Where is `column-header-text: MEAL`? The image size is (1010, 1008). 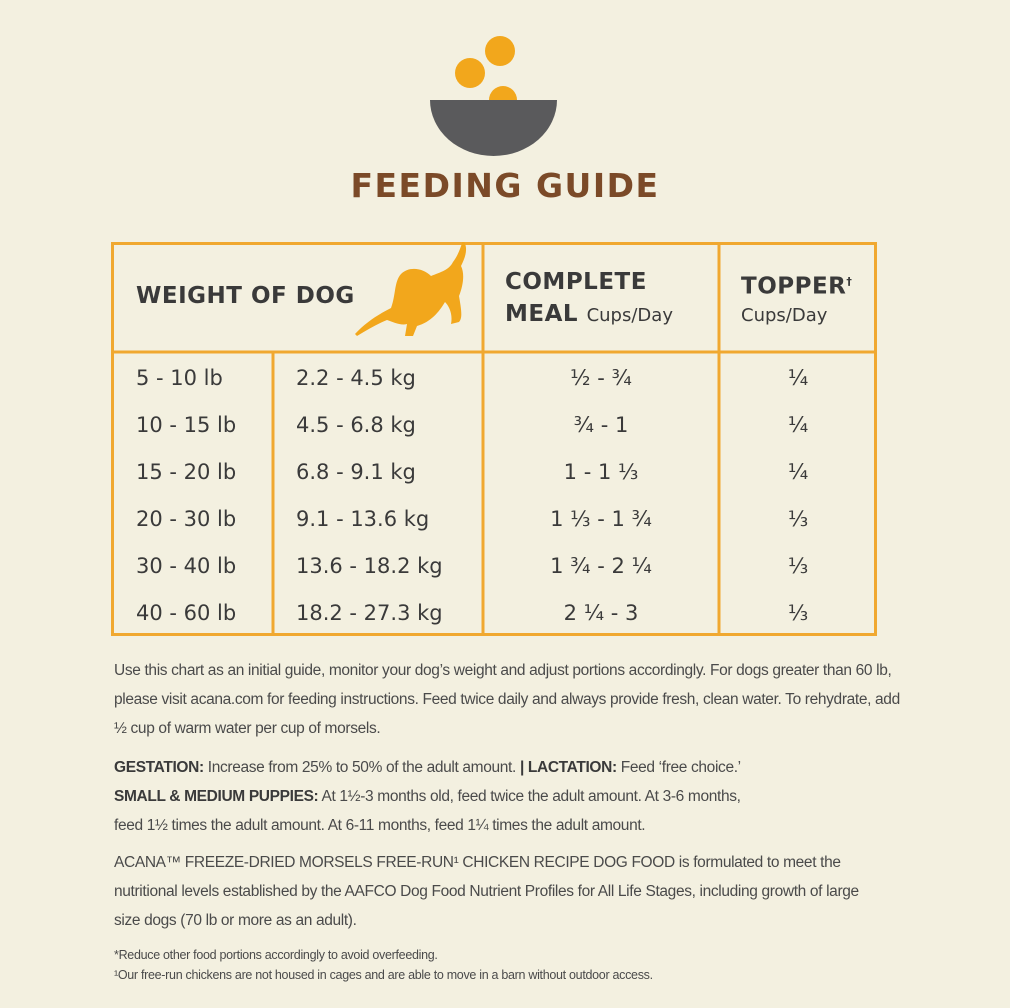
column-header-text: MEAL is located at coordinates (542, 314).